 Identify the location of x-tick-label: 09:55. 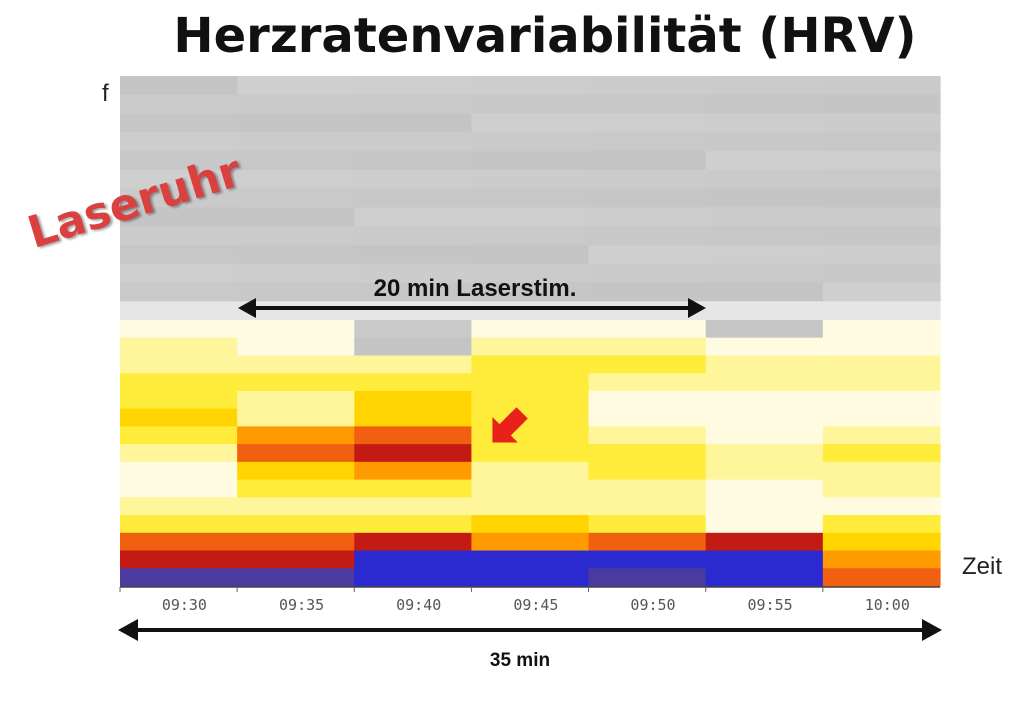
(770, 605).